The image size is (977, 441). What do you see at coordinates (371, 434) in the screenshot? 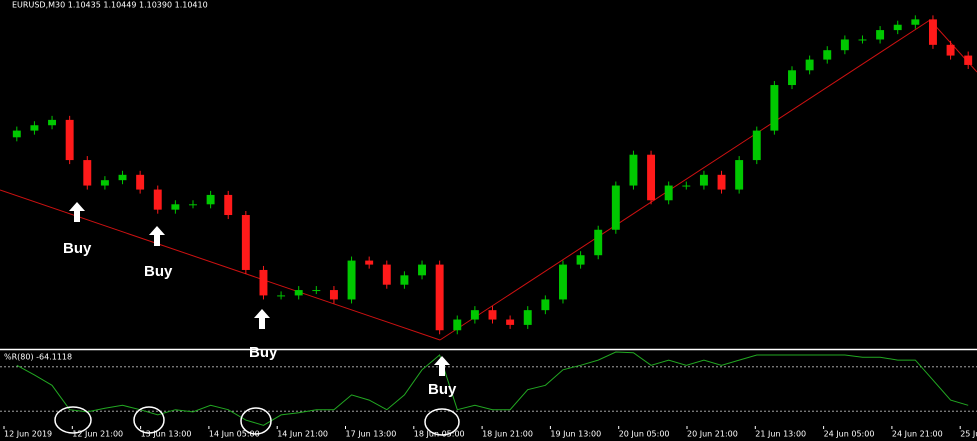
I see `x-tick-label: 17 Jun 13:00` at bounding box center [371, 434].